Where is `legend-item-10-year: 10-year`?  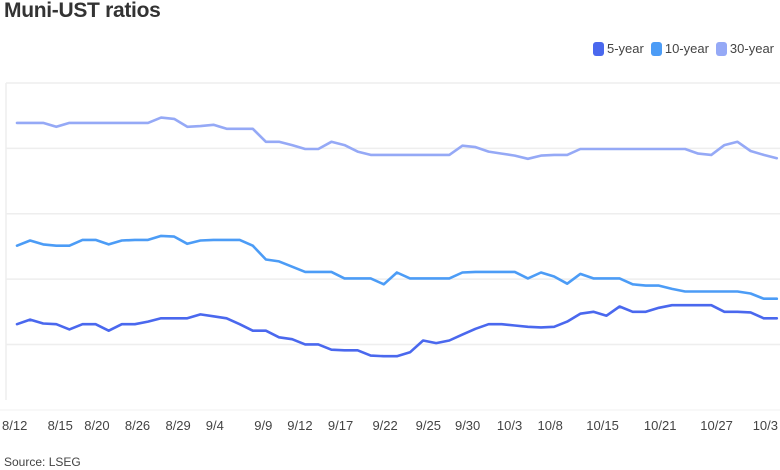 legend-item-10-year: 10-year is located at coordinates (679, 48).